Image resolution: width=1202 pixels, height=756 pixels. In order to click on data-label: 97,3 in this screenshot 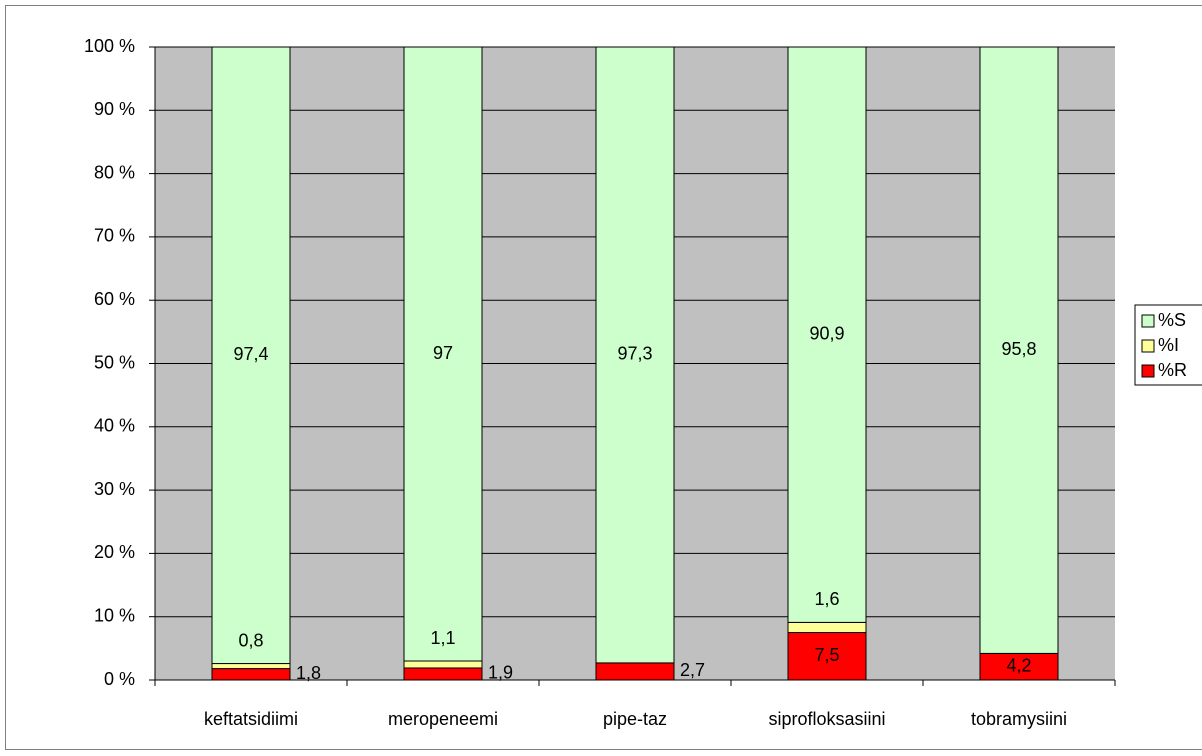, I will do `click(634, 354)`.